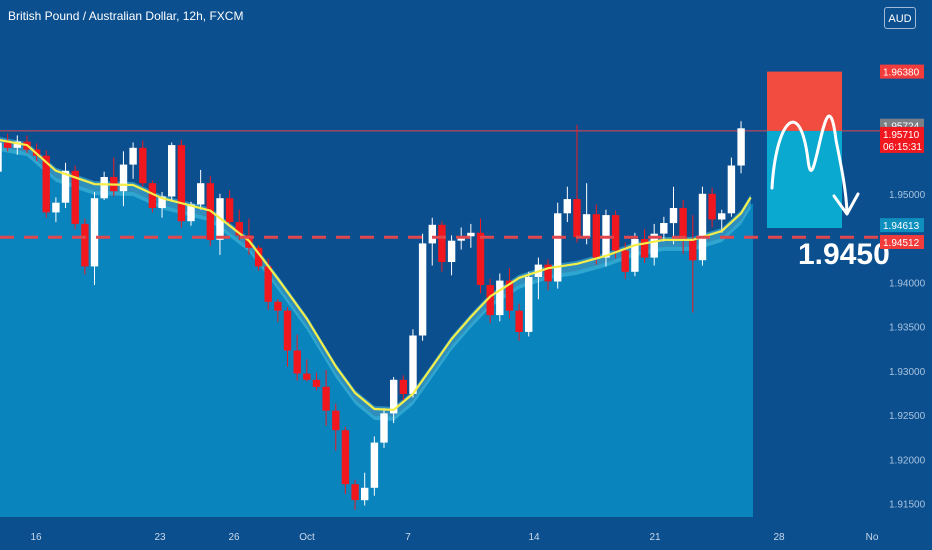  What do you see at coordinates (160, 537) in the screenshot?
I see `x-tick-label: 23` at bounding box center [160, 537].